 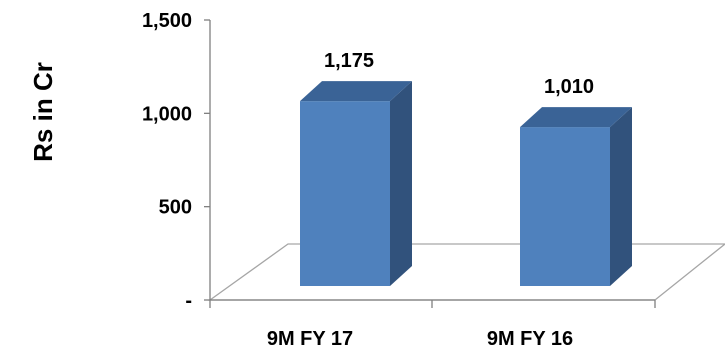 What do you see at coordinates (349, 61) in the screenshot?
I see `bar-data-label: 1,175` at bounding box center [349, 61].